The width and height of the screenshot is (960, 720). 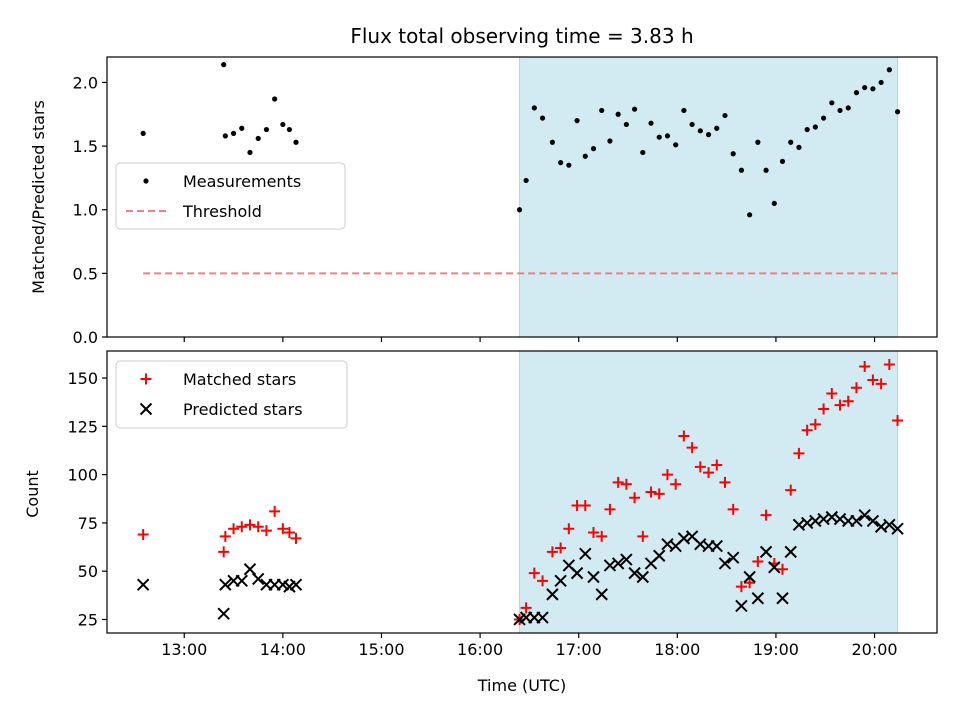 What do you see at coordinates (38, 197) in the screenshot?
I see `top-ylabel: Matched/Predicted stars` at bounding box center [38, 197].